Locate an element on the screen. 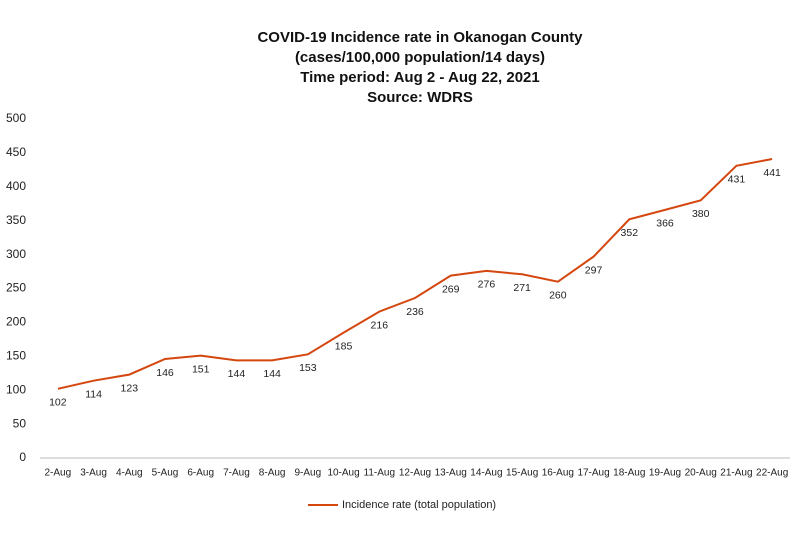 The width and height of the screenshot is (800, 534). x-tick-label: 20-Aug is located at coordinates (701, 473).